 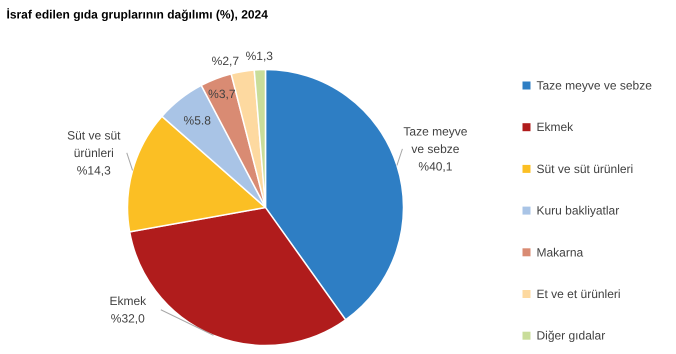 I want to click on slice-label: Taze meyve ve sebze, so click(x=435, y=140).